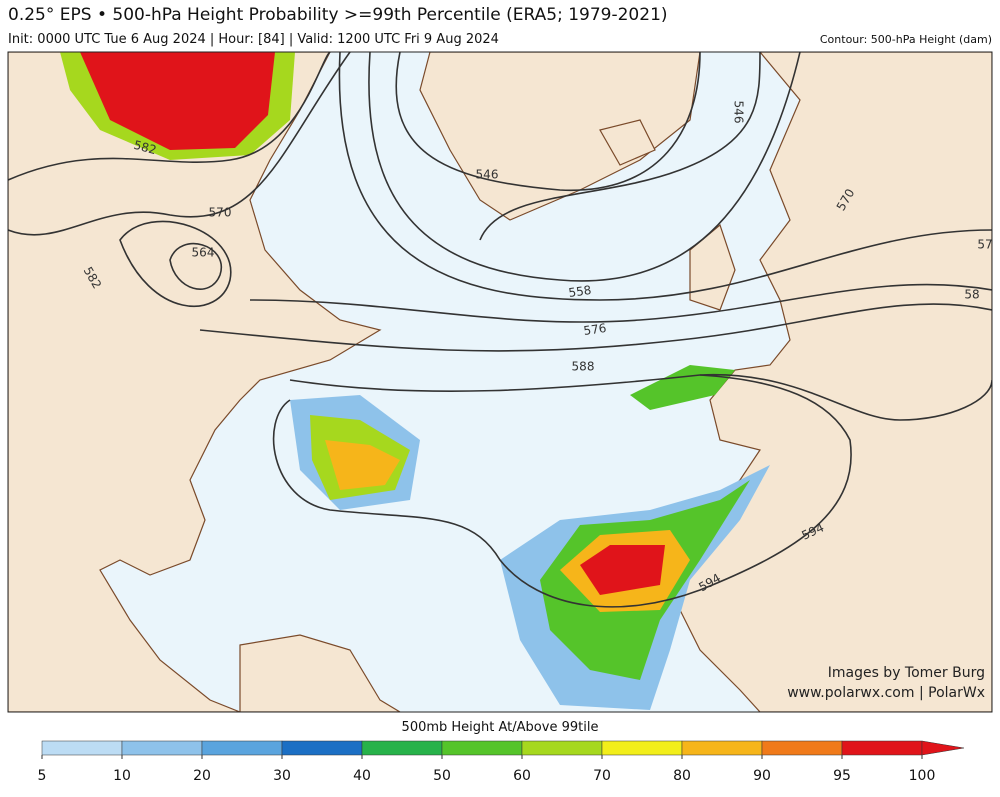 Image resolution: width=1000 pixels, height=797 pixels. I want to click on colorbar-tick-label: 50, so click(442, 776).